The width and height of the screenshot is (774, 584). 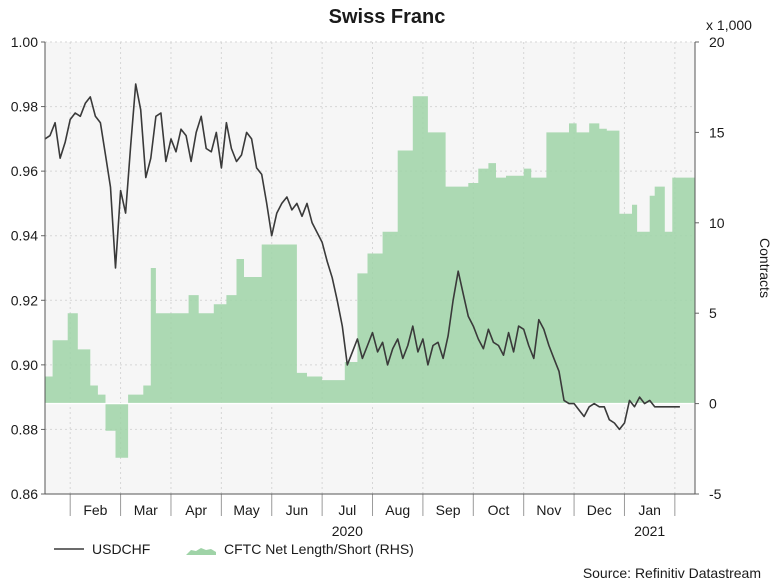 I want to click on x-year-label: 2021, so click(x=649, y=531).